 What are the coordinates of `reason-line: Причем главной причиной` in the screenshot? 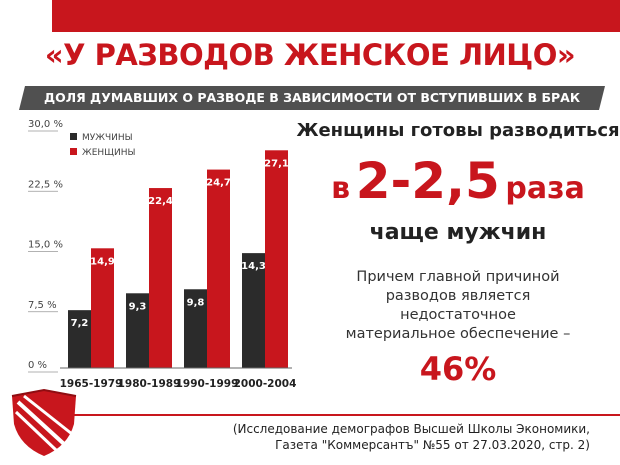 It's located at (458, 277).